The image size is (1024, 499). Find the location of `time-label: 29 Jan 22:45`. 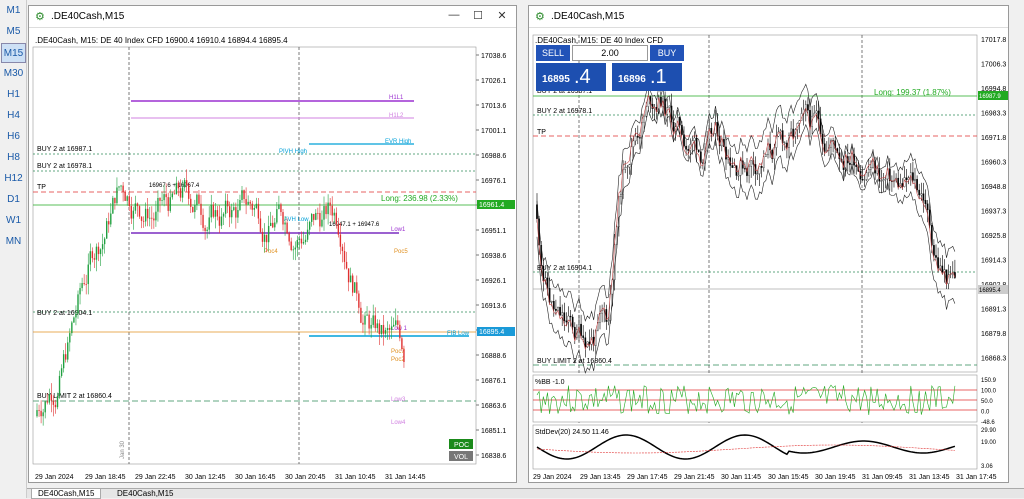

time-label: 29 Jan 22:45 is located at coordinates (155, 477).